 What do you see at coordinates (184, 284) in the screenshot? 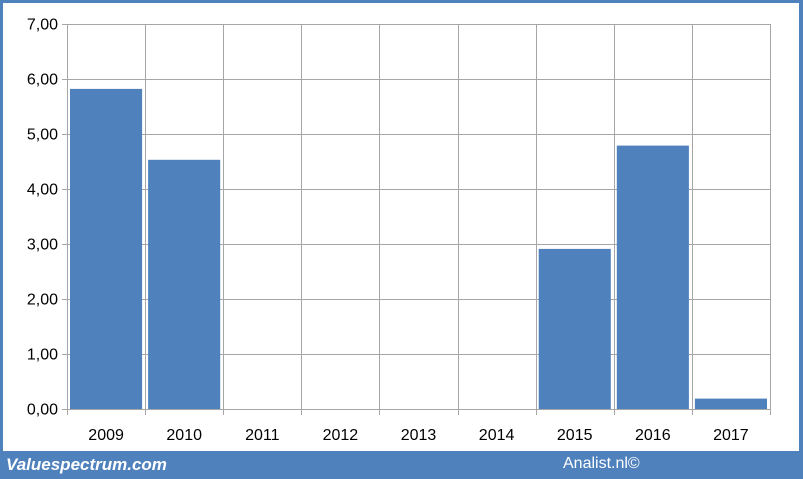
I see `bar-2010` at bounding box center [184, 284].